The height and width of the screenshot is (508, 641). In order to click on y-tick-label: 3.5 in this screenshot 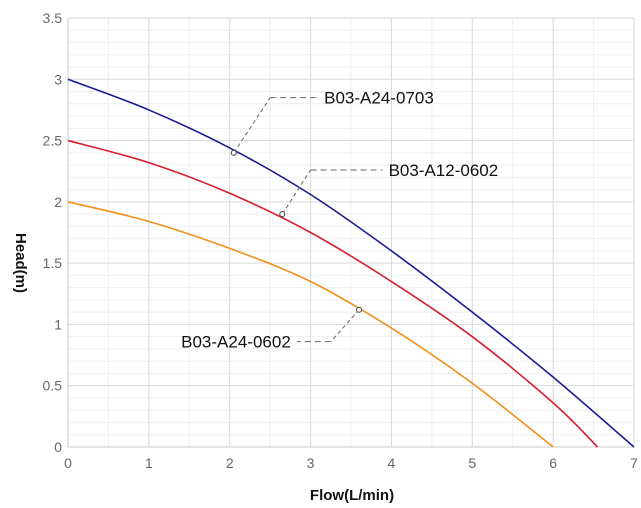, I will do `click(53, 18)`.